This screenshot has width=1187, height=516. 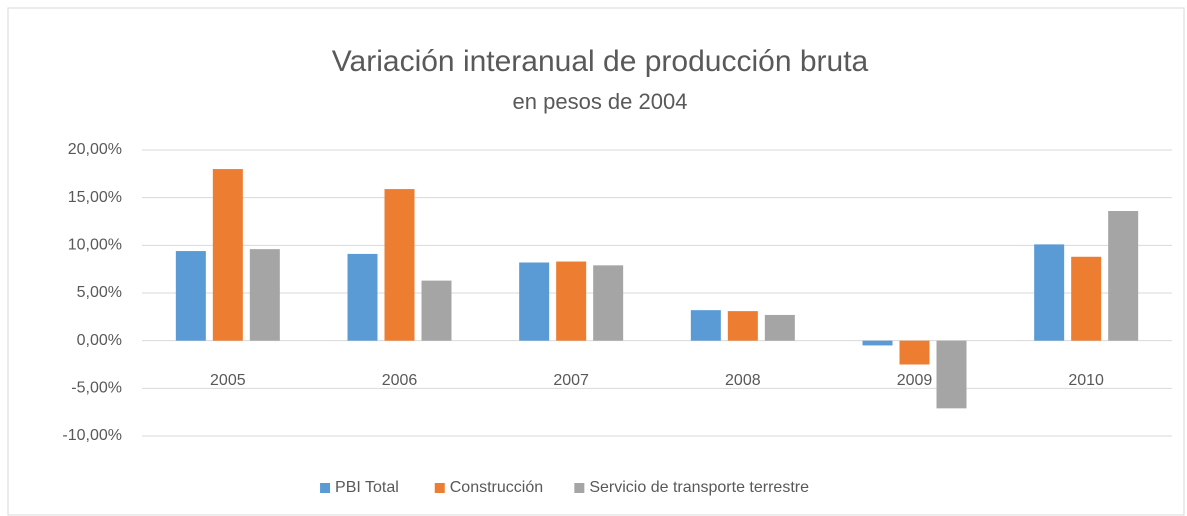 I want to click on x-tick-label: 2005, so click(x=228, y=380).